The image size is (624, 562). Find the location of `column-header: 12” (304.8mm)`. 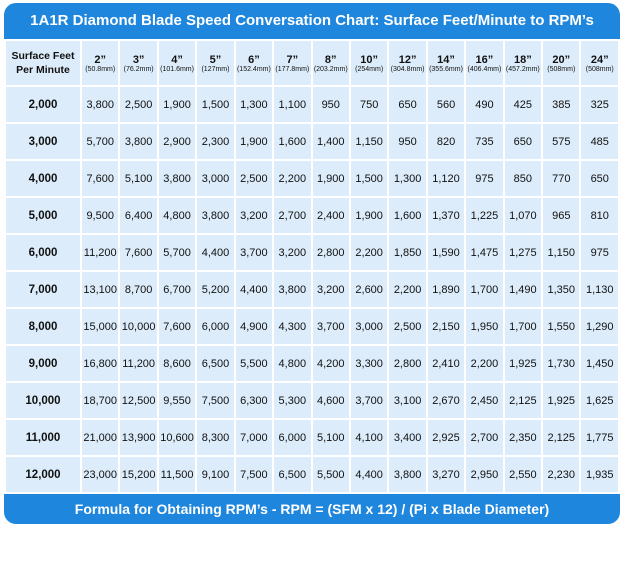

column-header: 12” (304.8mm) is located at coordinates (407, 63).